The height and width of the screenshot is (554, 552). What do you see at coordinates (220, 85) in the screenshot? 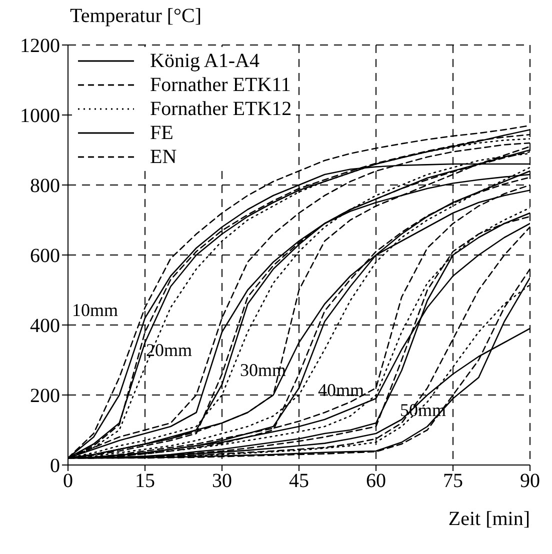
I see `legend-label: Fornather ETK11` at bounding box center [220, 85].